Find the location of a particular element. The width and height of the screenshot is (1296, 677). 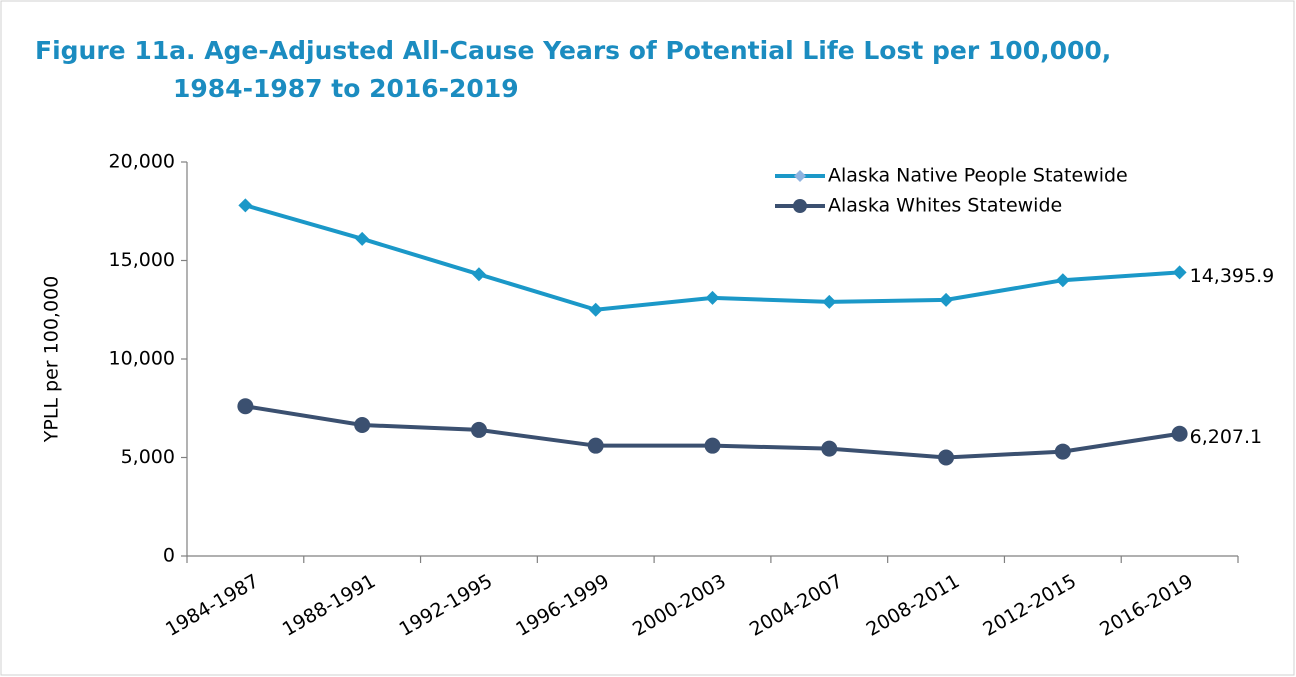

data-label: 14,395.9 is located at coordinates (1232, 276).